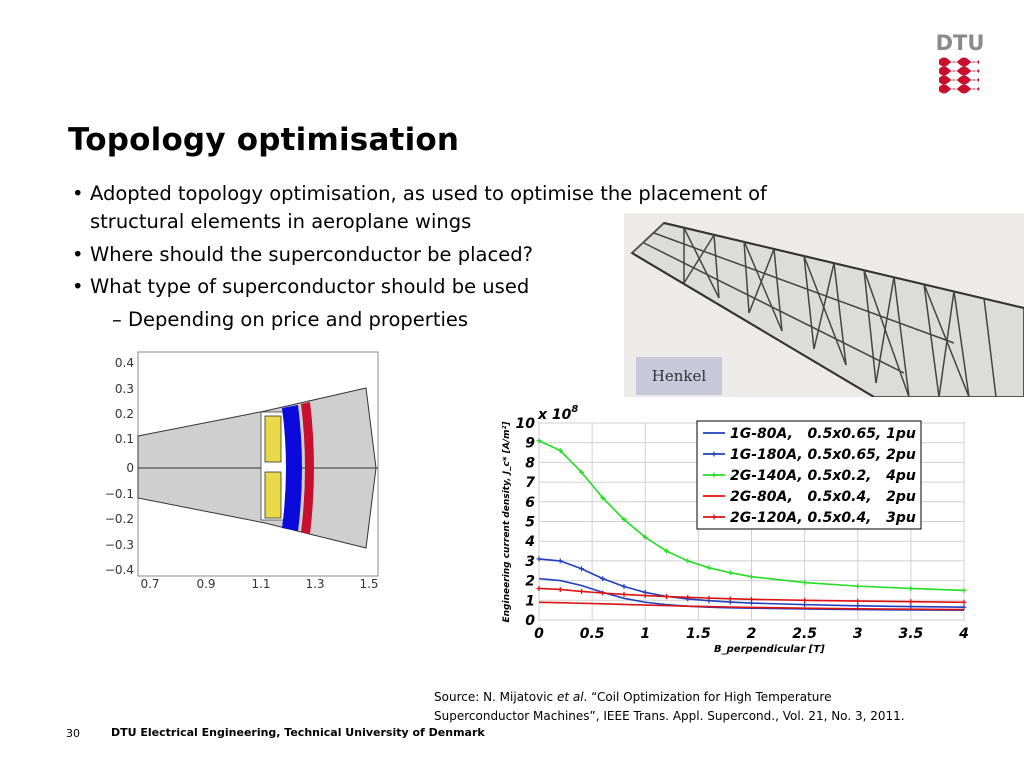 Image resolution: width=1024 pixels, height=768 pixels. I want to click on logo-waves-icon, so click(959, 75).